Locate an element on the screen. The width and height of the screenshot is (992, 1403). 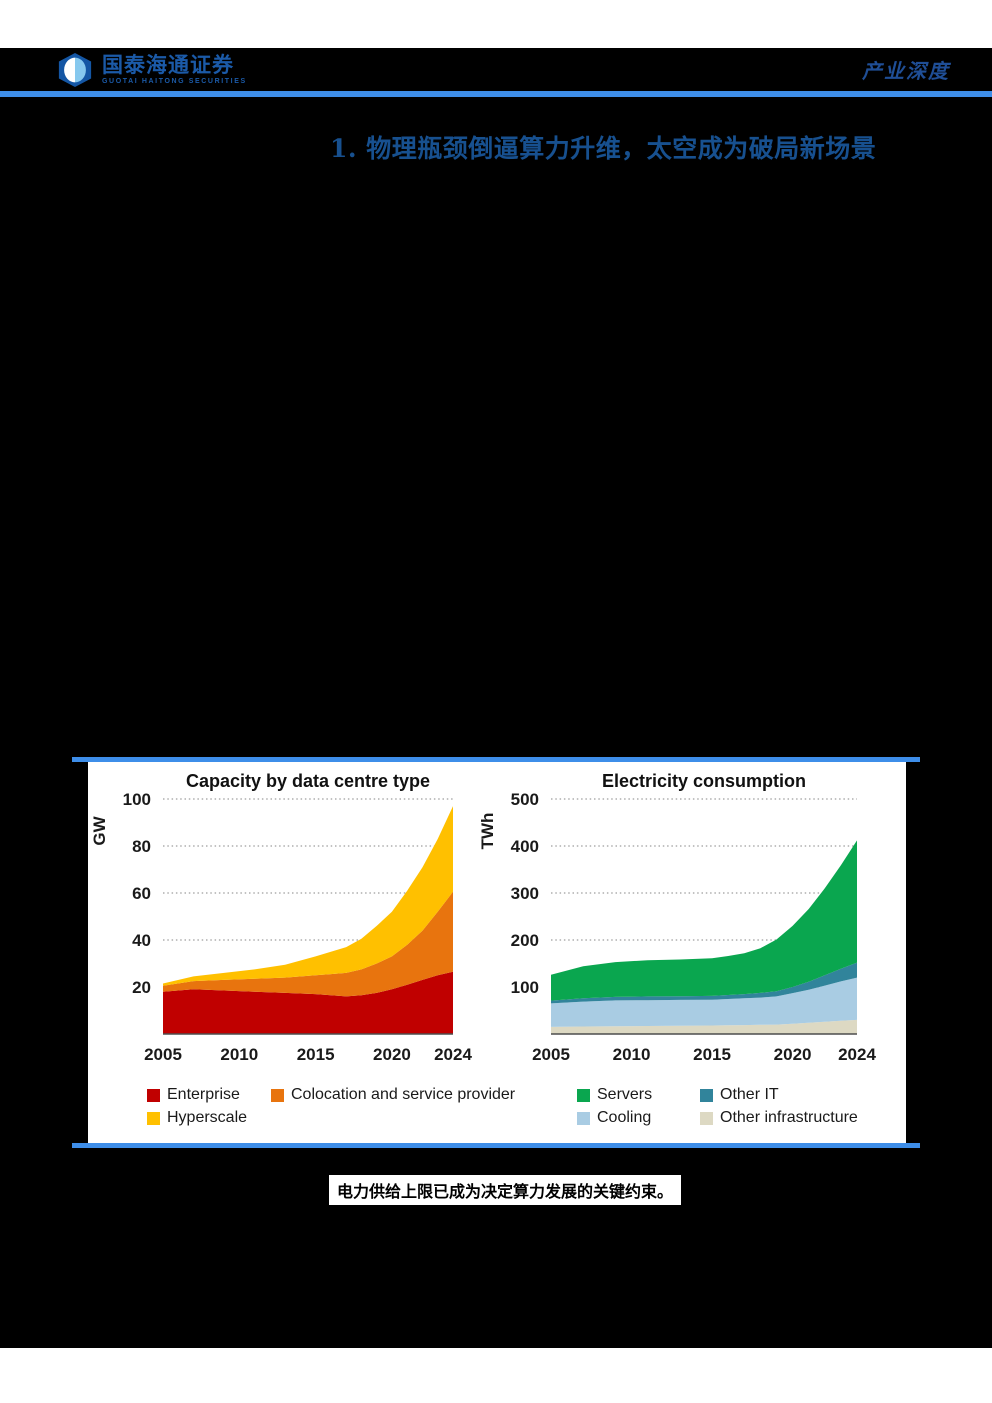
doc-type-label: 产业深度 is located at coordinates (906, 71).